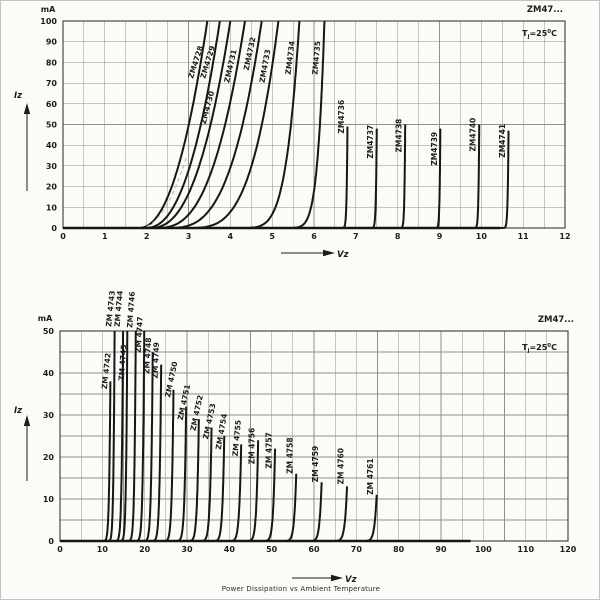 Image resolution: width=600 pixels, height=600 pixels. What do you see at coordinates (468, 176) in the screenshot?
I see `curve-ZM4740` at bounding box center [468, 176].